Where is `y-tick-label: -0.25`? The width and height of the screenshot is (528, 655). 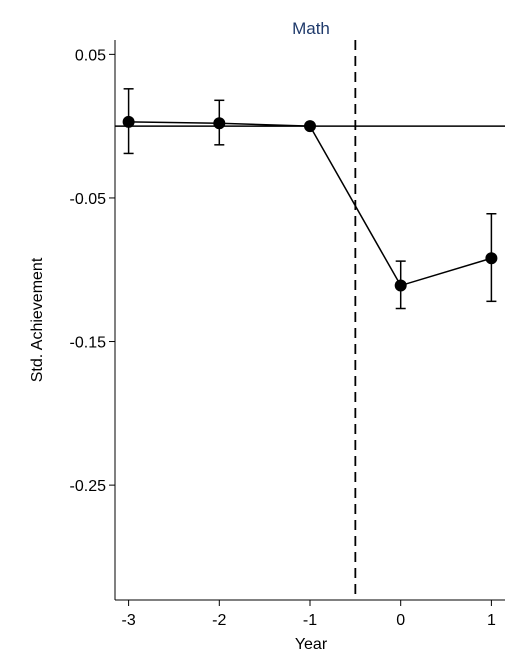 y-tick-label: -0.25 is located at coordinates (88, 486).